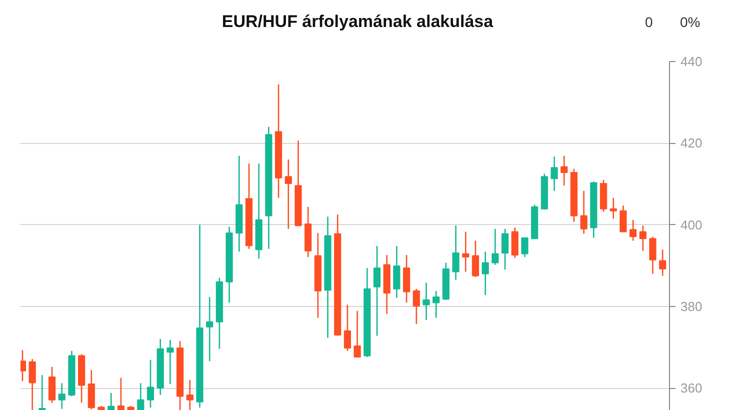 This screenshot has width=730, height=410. Describe the element at coordinates (690, 22) in the screenshot. I see `text: 0%` at that location.